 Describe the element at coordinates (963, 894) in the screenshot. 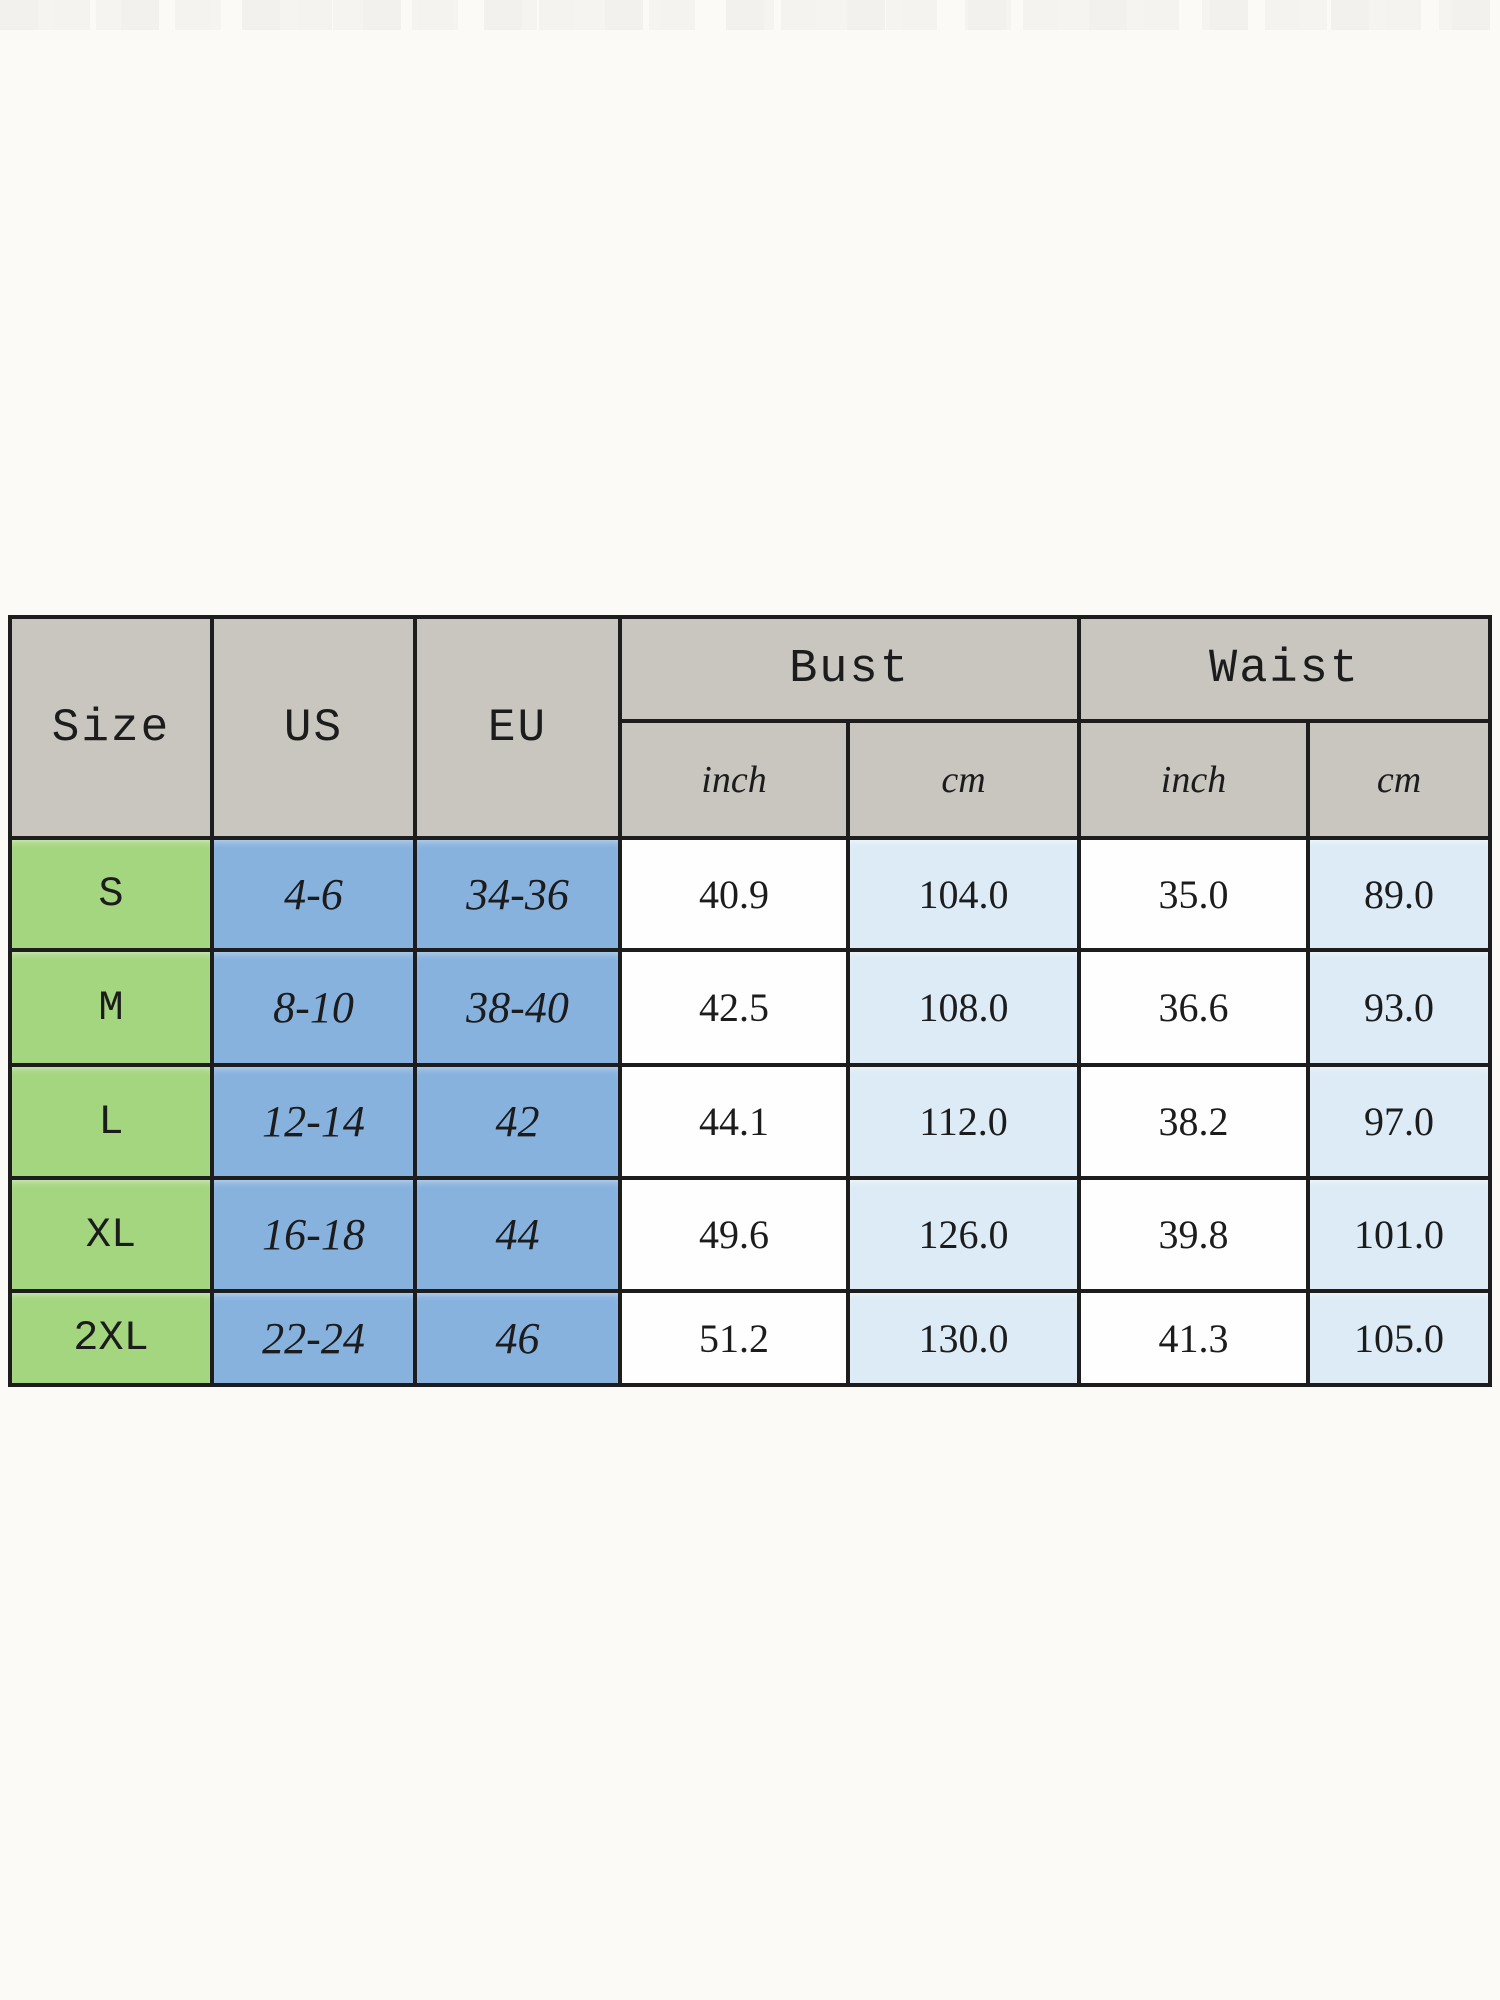

I see `bust-cm-cell: 104.0` at that location.